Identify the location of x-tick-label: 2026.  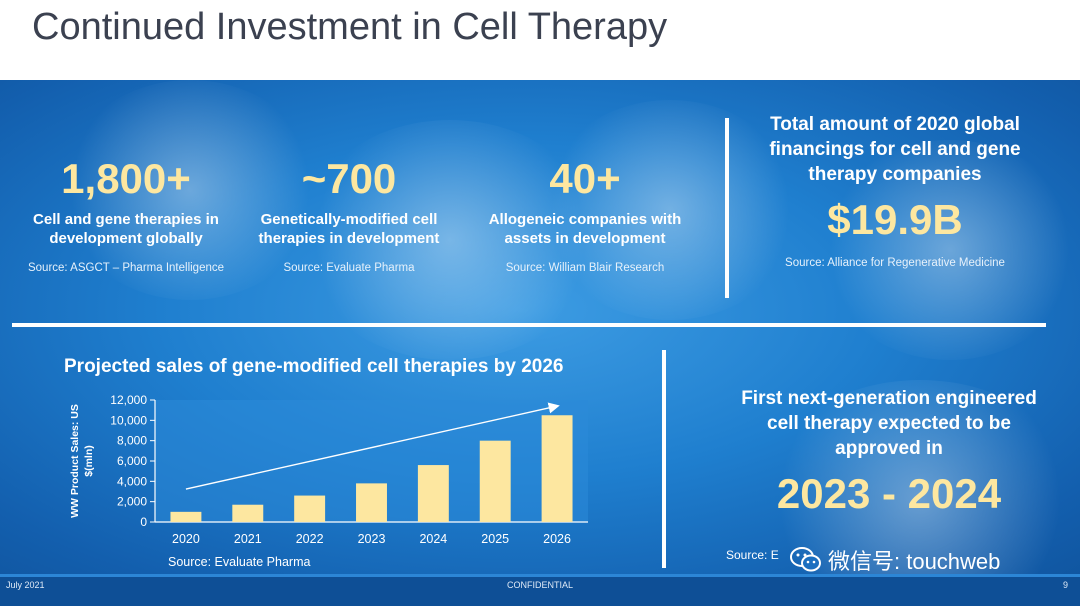
(557, 539).